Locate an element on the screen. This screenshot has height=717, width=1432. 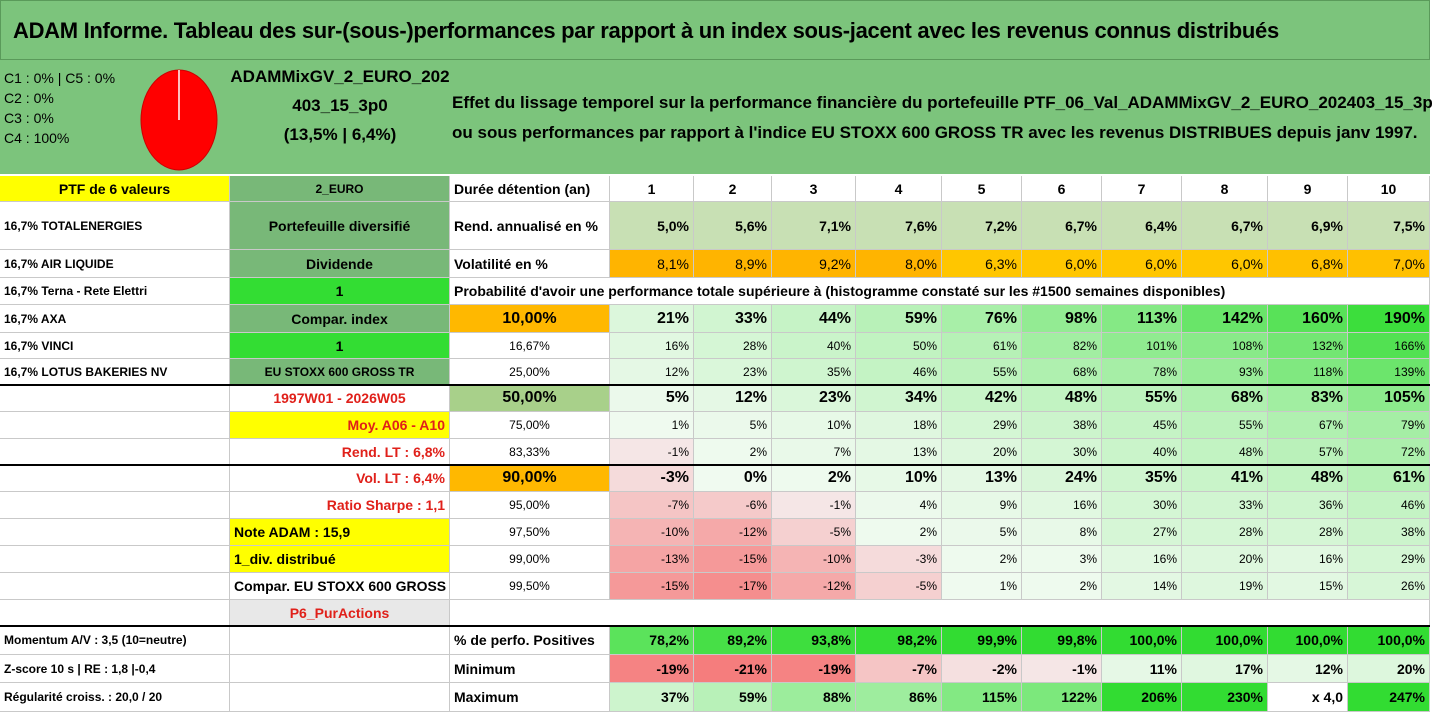
probability-value: 82% is located at coordinates (1062, 346).